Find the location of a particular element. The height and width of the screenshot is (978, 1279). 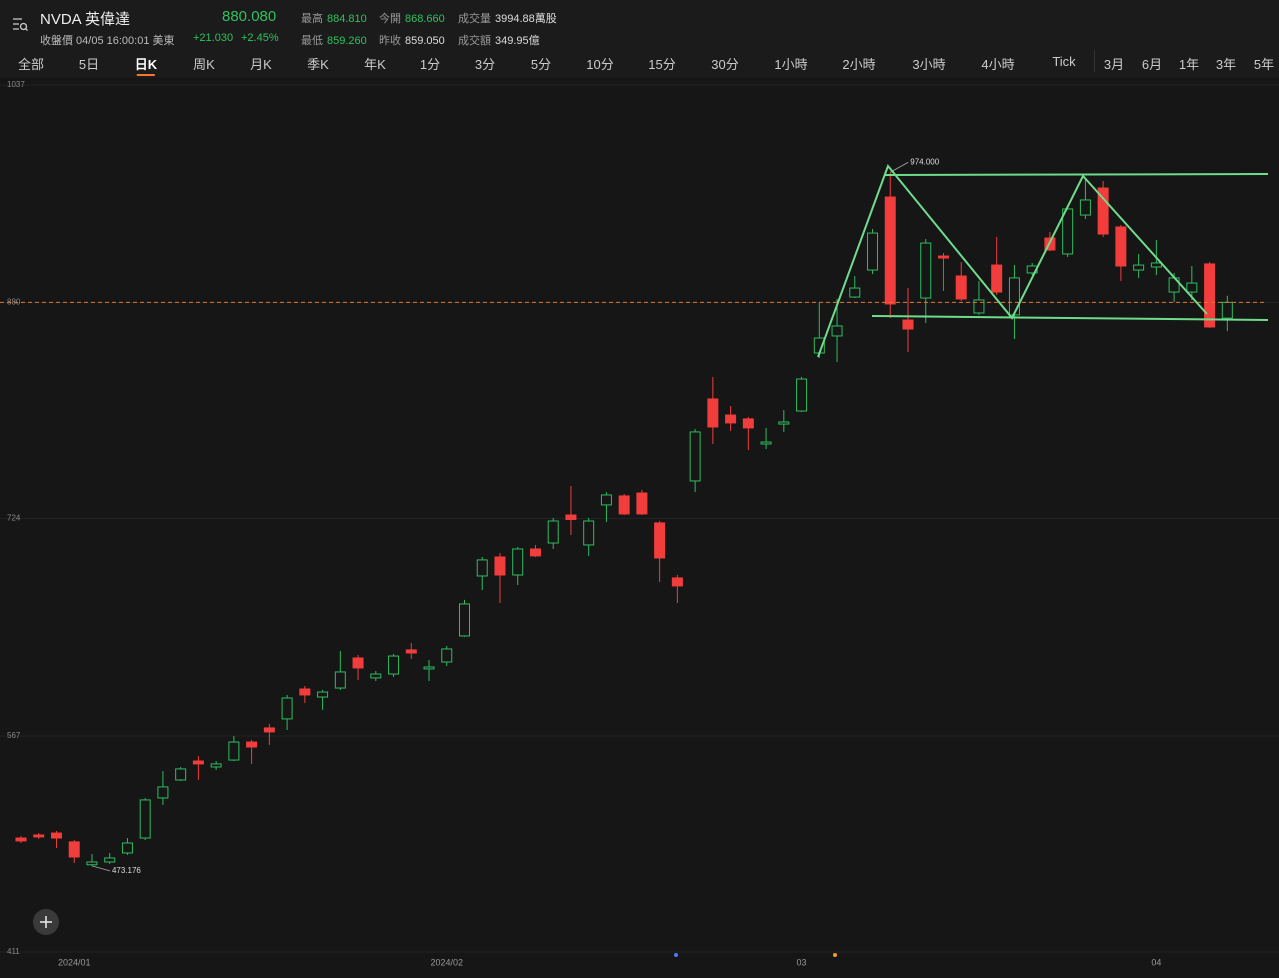

stat-value: 868.660 is located at coordinates (425, 19).